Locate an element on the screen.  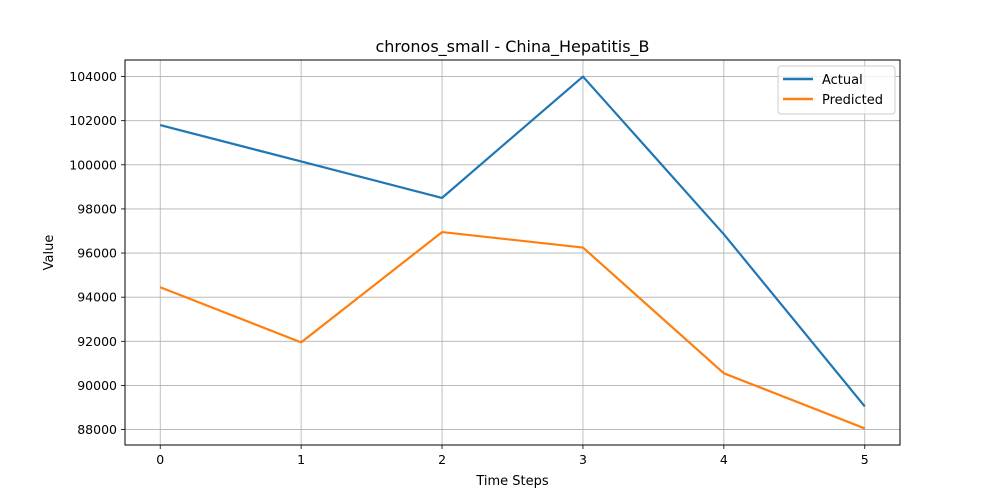
y-tick-label: 90000 is located at coordinates (97, 385).